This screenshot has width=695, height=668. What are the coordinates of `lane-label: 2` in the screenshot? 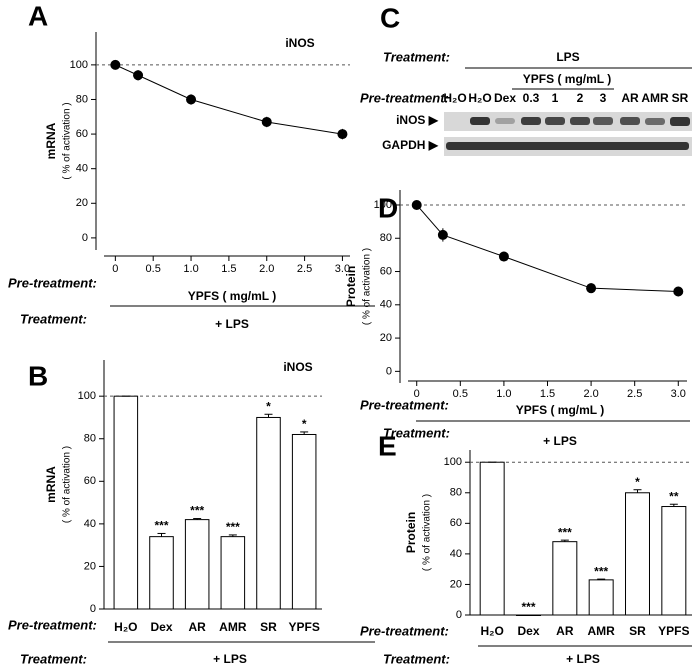 It's located at (580, 98).